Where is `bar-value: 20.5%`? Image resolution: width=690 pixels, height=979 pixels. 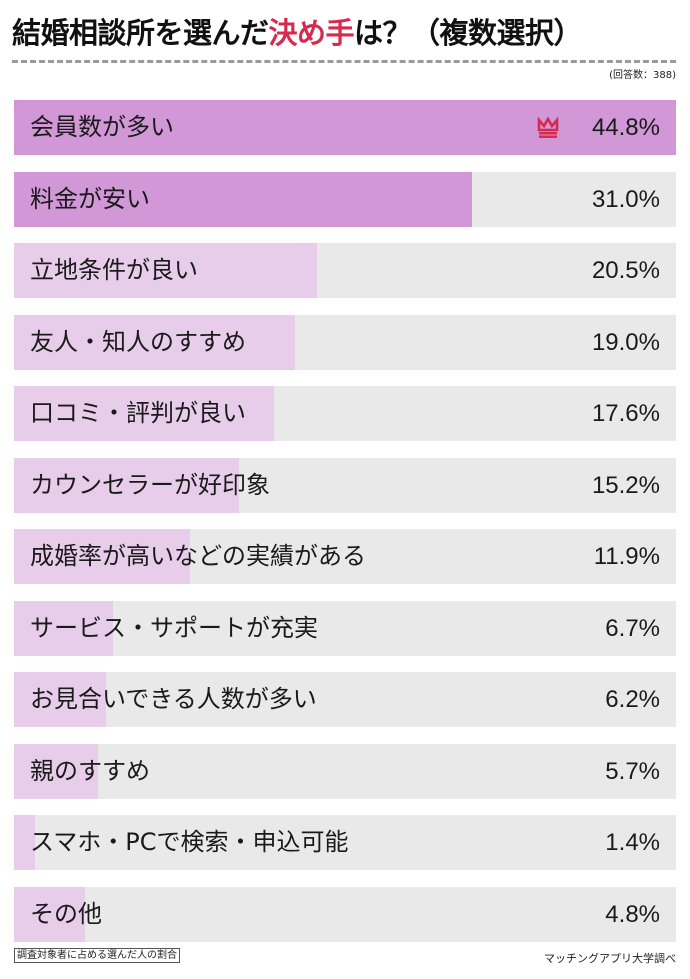 bar-value: 20.5% is located at coordinates (625, 271).